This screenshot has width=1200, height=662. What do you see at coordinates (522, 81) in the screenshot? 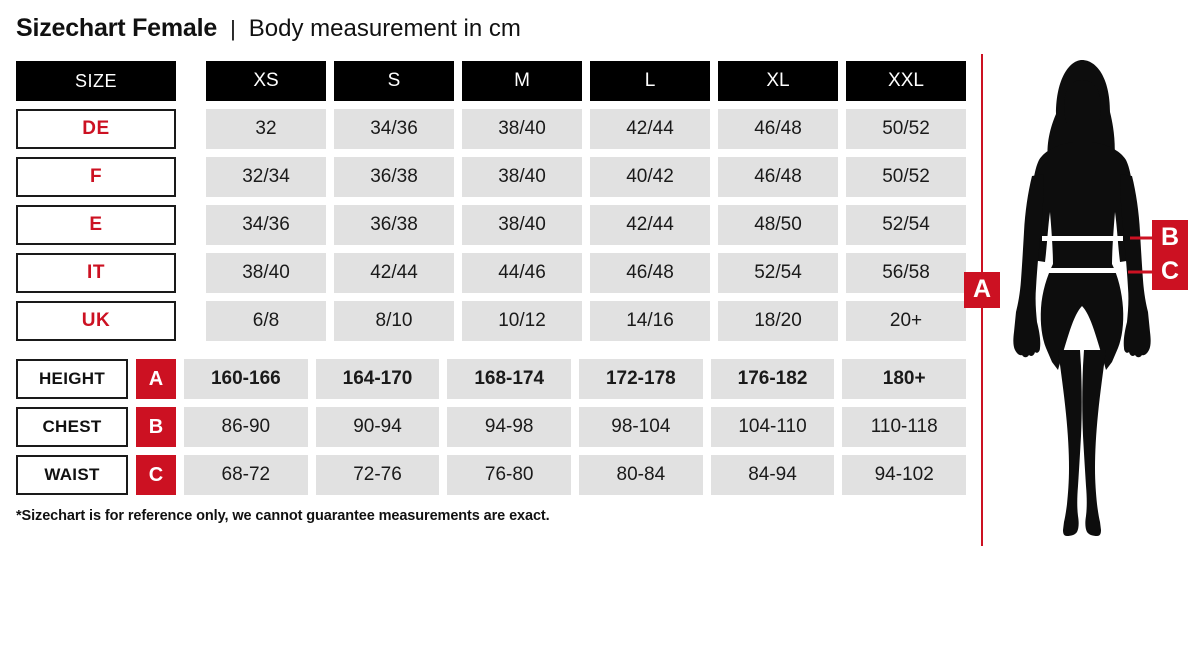
I see `column-header-m: M` at bounding box center [522, 81].